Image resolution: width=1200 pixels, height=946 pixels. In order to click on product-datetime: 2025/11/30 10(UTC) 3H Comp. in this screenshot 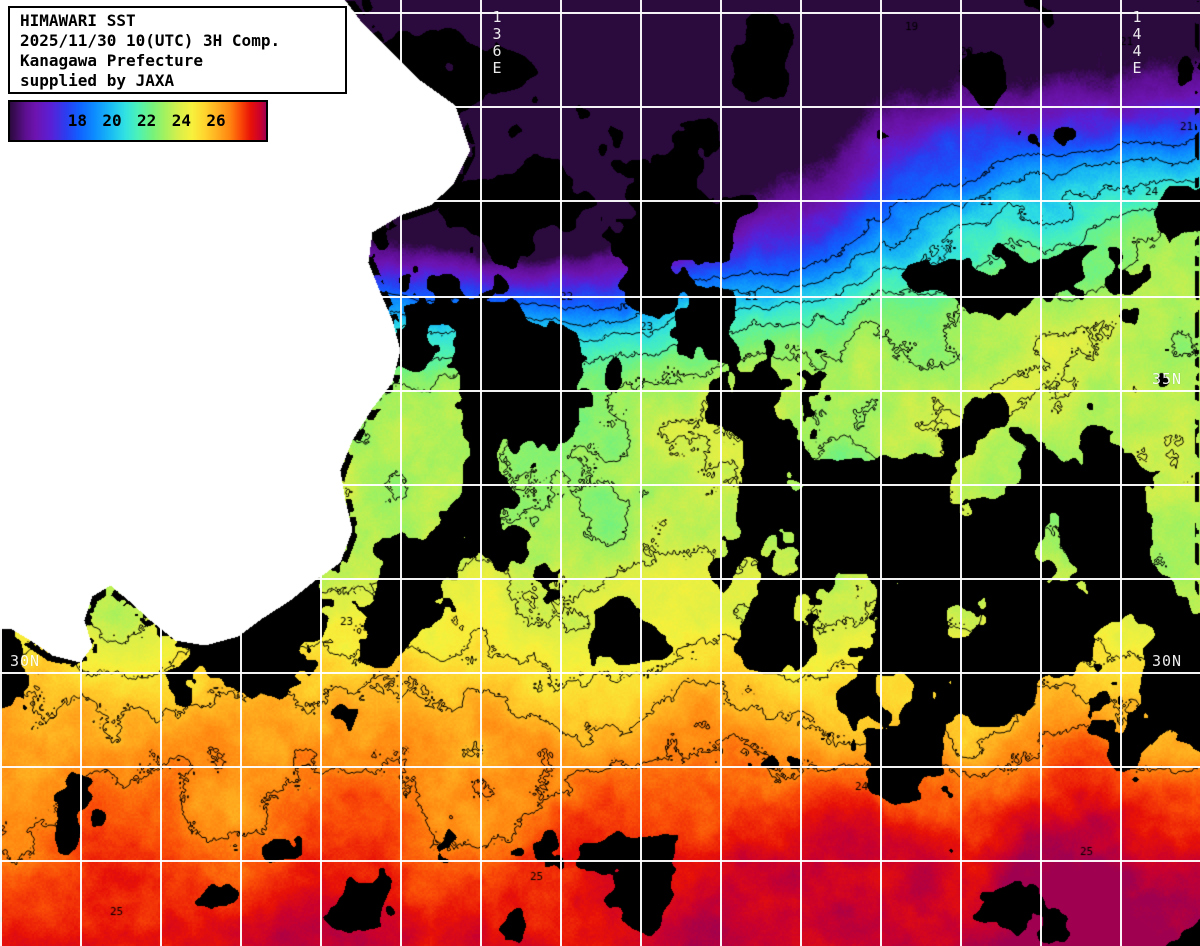, I will do `click(150, 40)`.